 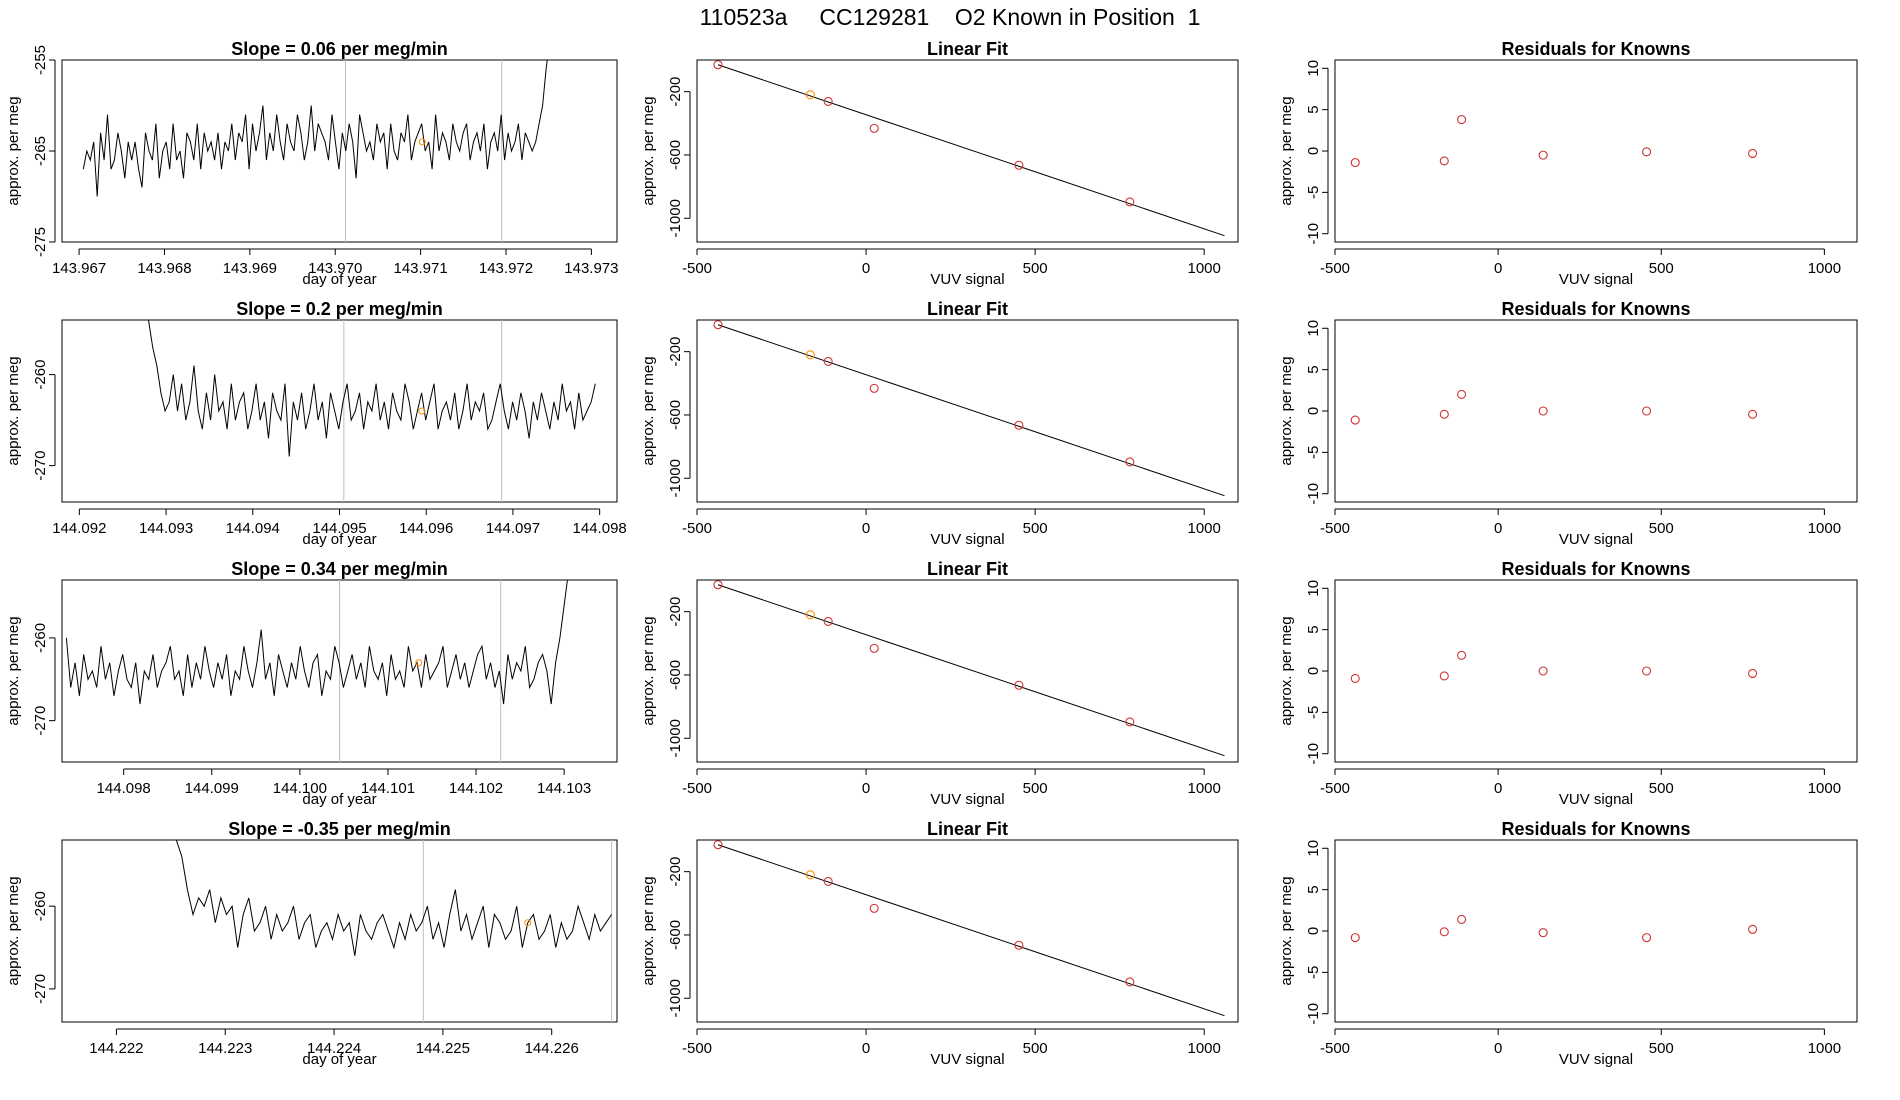 I want to click on x-tick-label: 143.973, so click(x=591, y=268).